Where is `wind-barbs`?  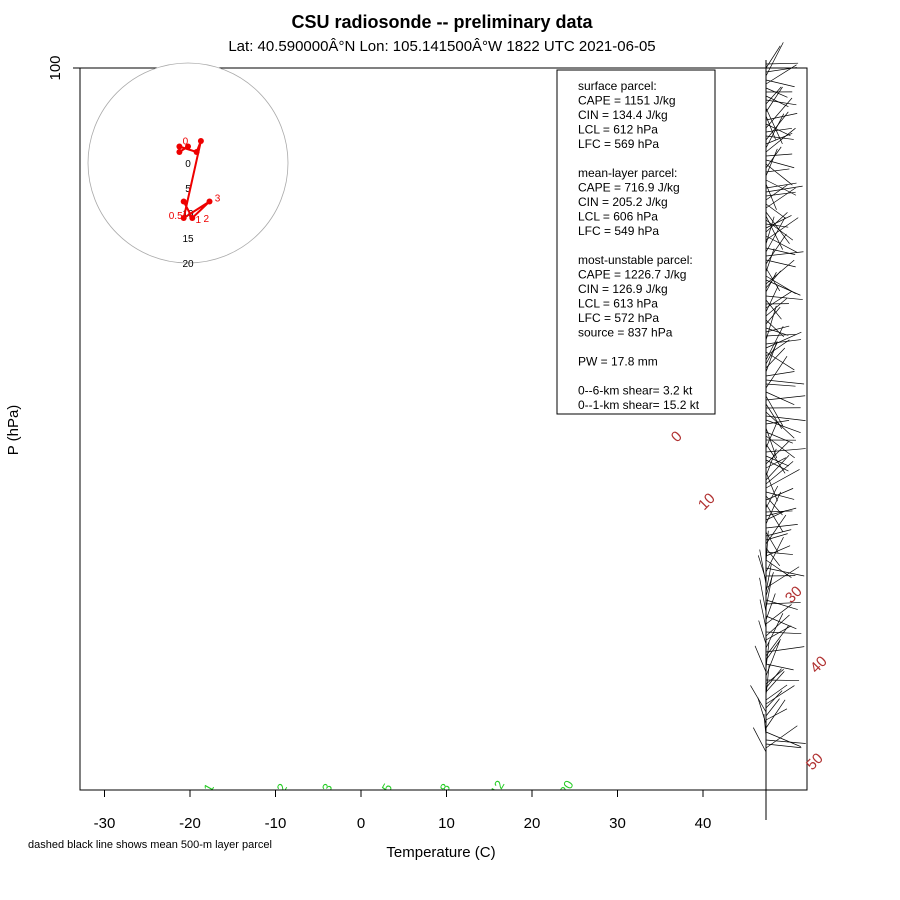
wind-barbs is located at coordinates (778, 397).